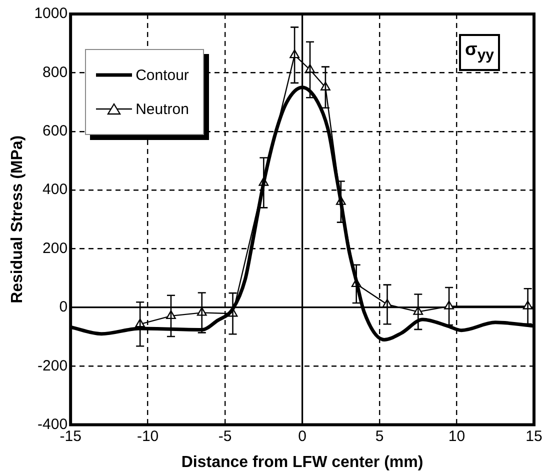 The image size is (550, 476). What do you see at coordinates (479, 52) in the screenshot?
I see `annotation: σ$_{yy}$` at bounding box center [479, 52].